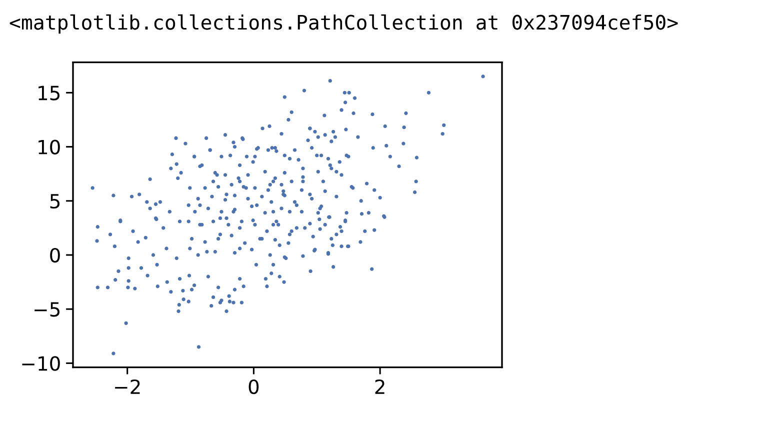 This screenshot has width=772, height=421. I want to click on y-tick-label: −10, so click(41, 363).